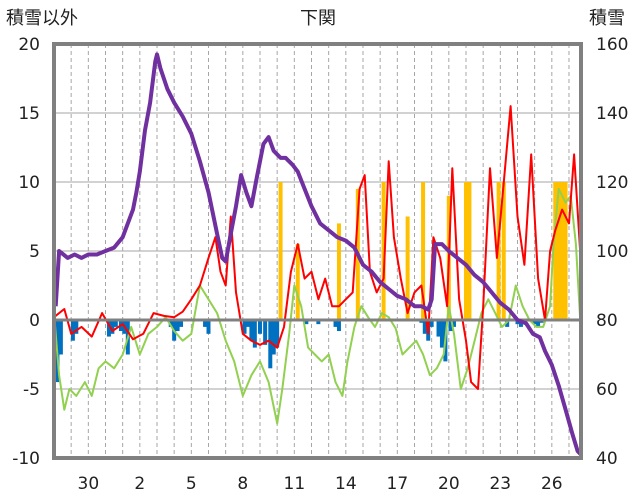 This screenshot has width=636, height=501. What do you see at coordinates (191, 484) in the screenshot?
I see `x-tick-label: 5` at bounding box center [191, 484].